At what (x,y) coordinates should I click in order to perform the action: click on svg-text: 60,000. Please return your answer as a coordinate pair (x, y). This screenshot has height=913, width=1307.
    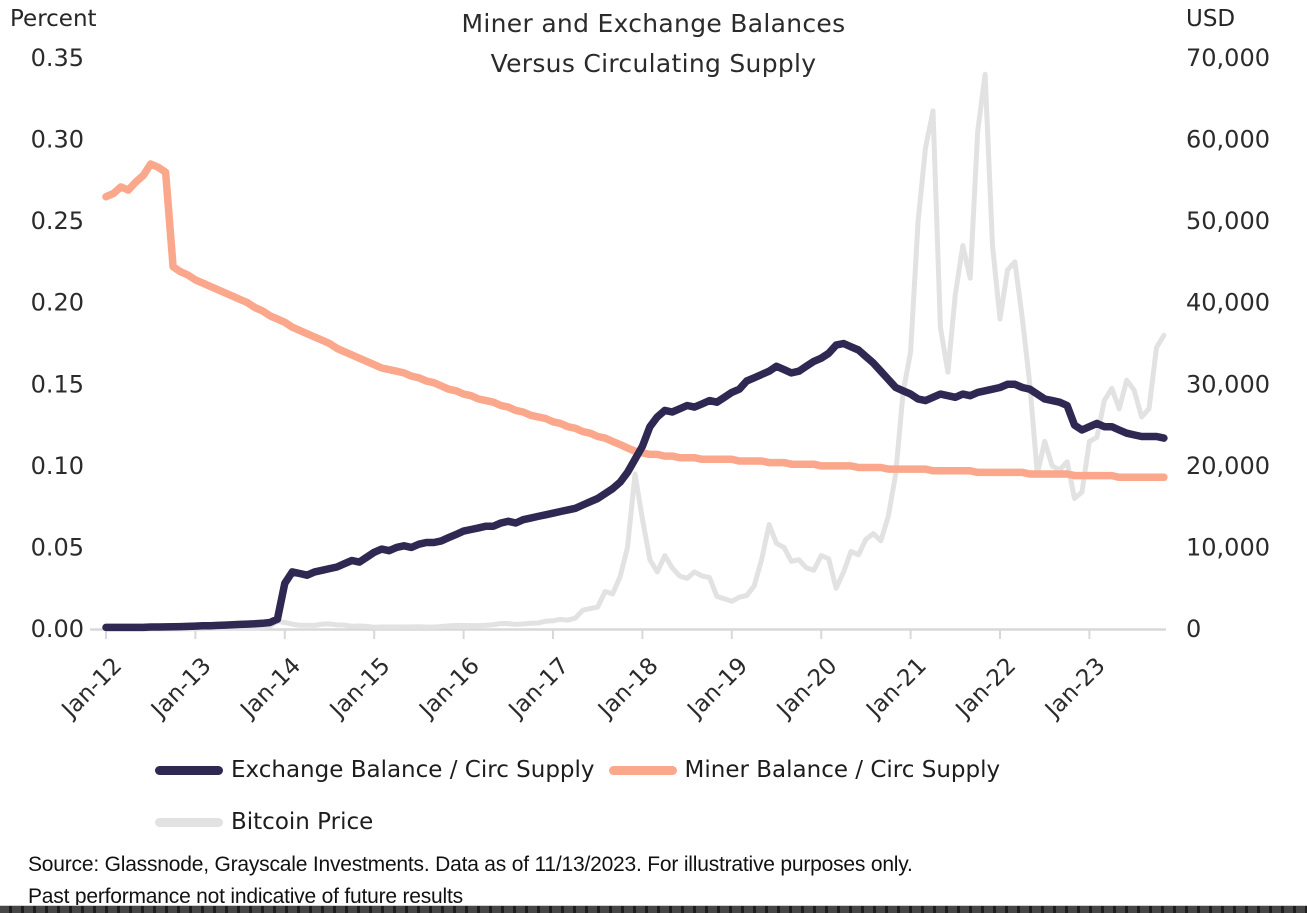
    Looking at the image, I should click on (1228, 140).